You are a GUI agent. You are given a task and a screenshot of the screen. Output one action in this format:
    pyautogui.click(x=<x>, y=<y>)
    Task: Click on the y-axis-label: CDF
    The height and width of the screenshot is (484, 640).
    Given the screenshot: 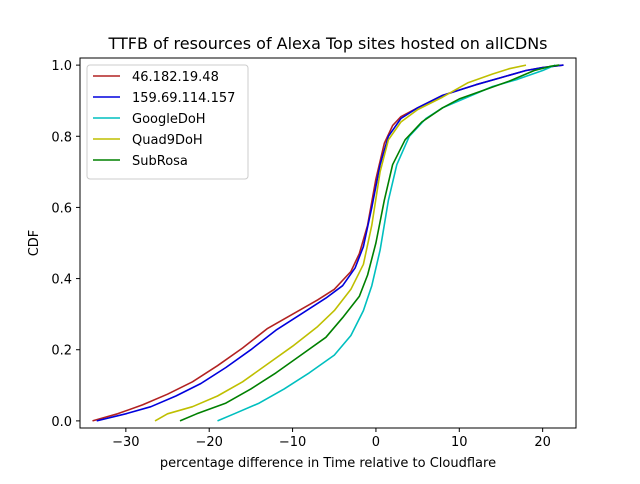 What is the action you would take?
    pyautogui.click(x=34, y=243)
    